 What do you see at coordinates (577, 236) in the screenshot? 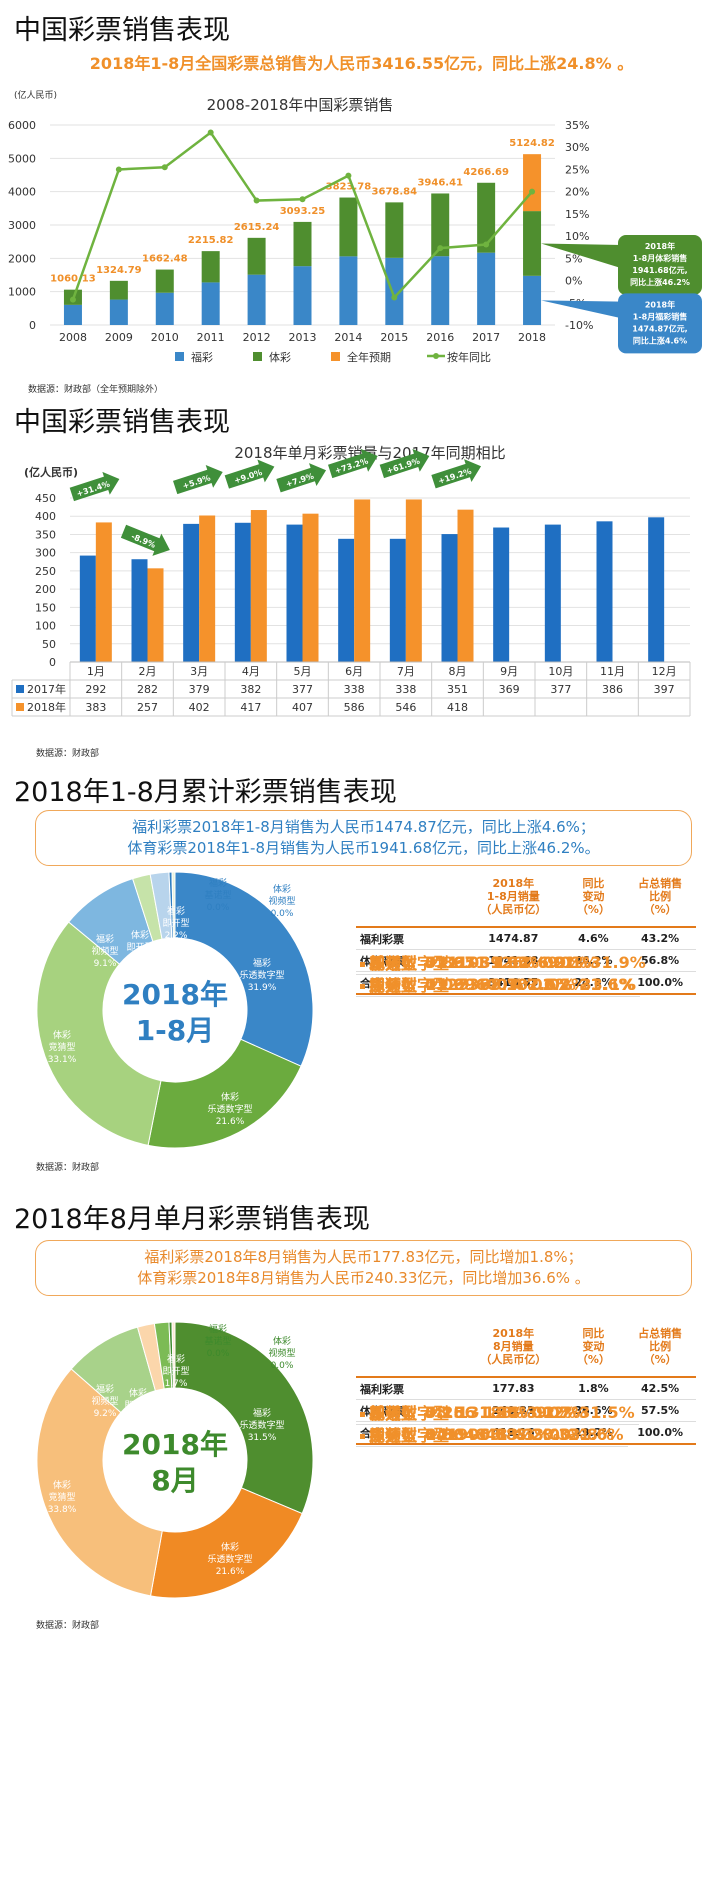
I see `y2-tick-label: 10%` at bounding box center [577, 236].